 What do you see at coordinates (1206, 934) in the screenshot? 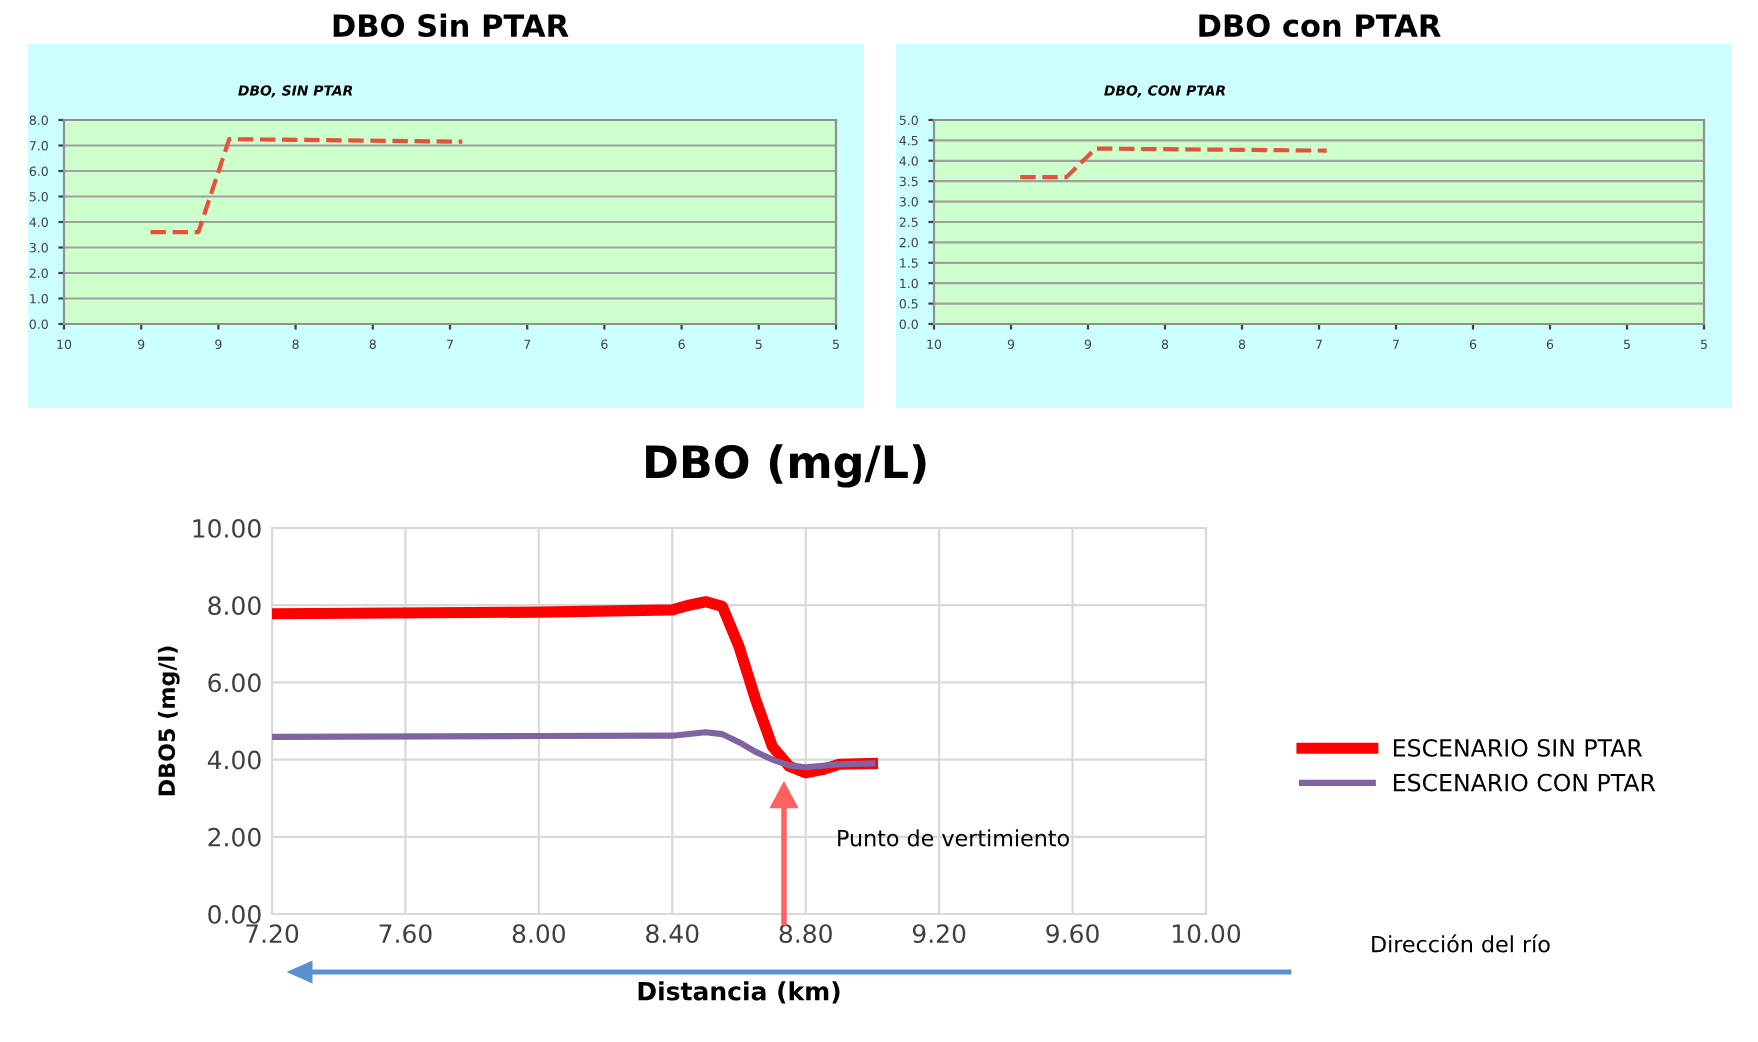
I see `x-tick-label: 10.00` at bounding box center [1206, 934].